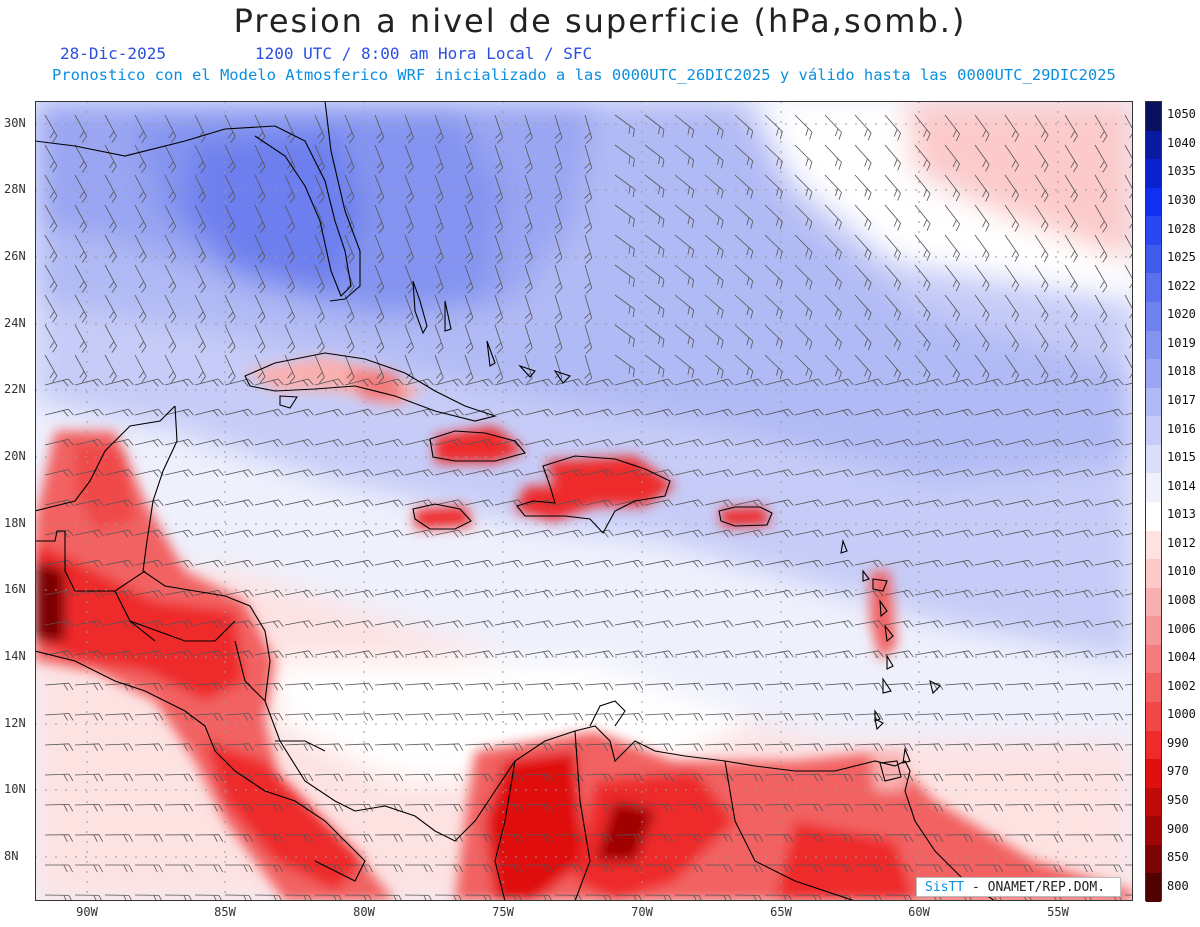 This screenshot has width=1200, height=927. What do you see at coordinates (1181, 371) in the screenshot?
I see `colorbar-label: 1018` at bounding box center [1181, 371].